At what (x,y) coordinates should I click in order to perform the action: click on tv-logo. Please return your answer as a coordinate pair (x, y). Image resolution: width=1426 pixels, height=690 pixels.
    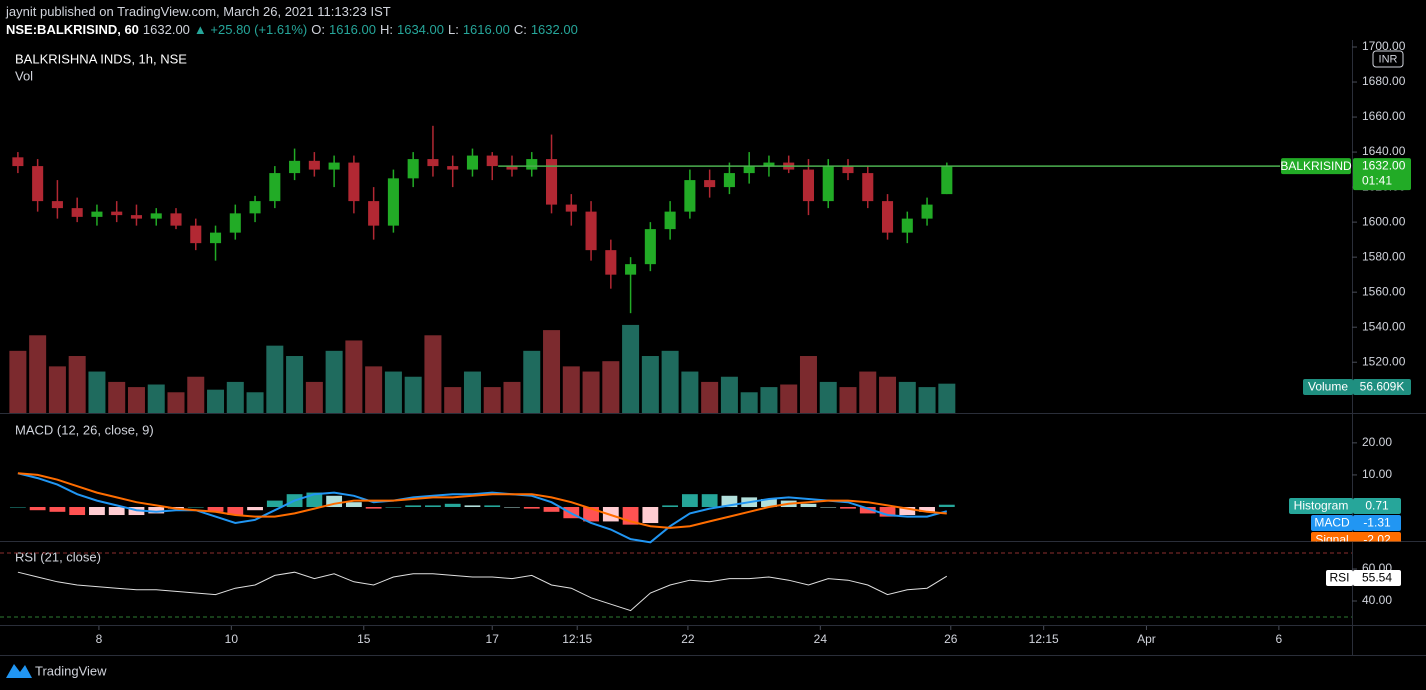
    Looking at the image, I should click on (19, 671).